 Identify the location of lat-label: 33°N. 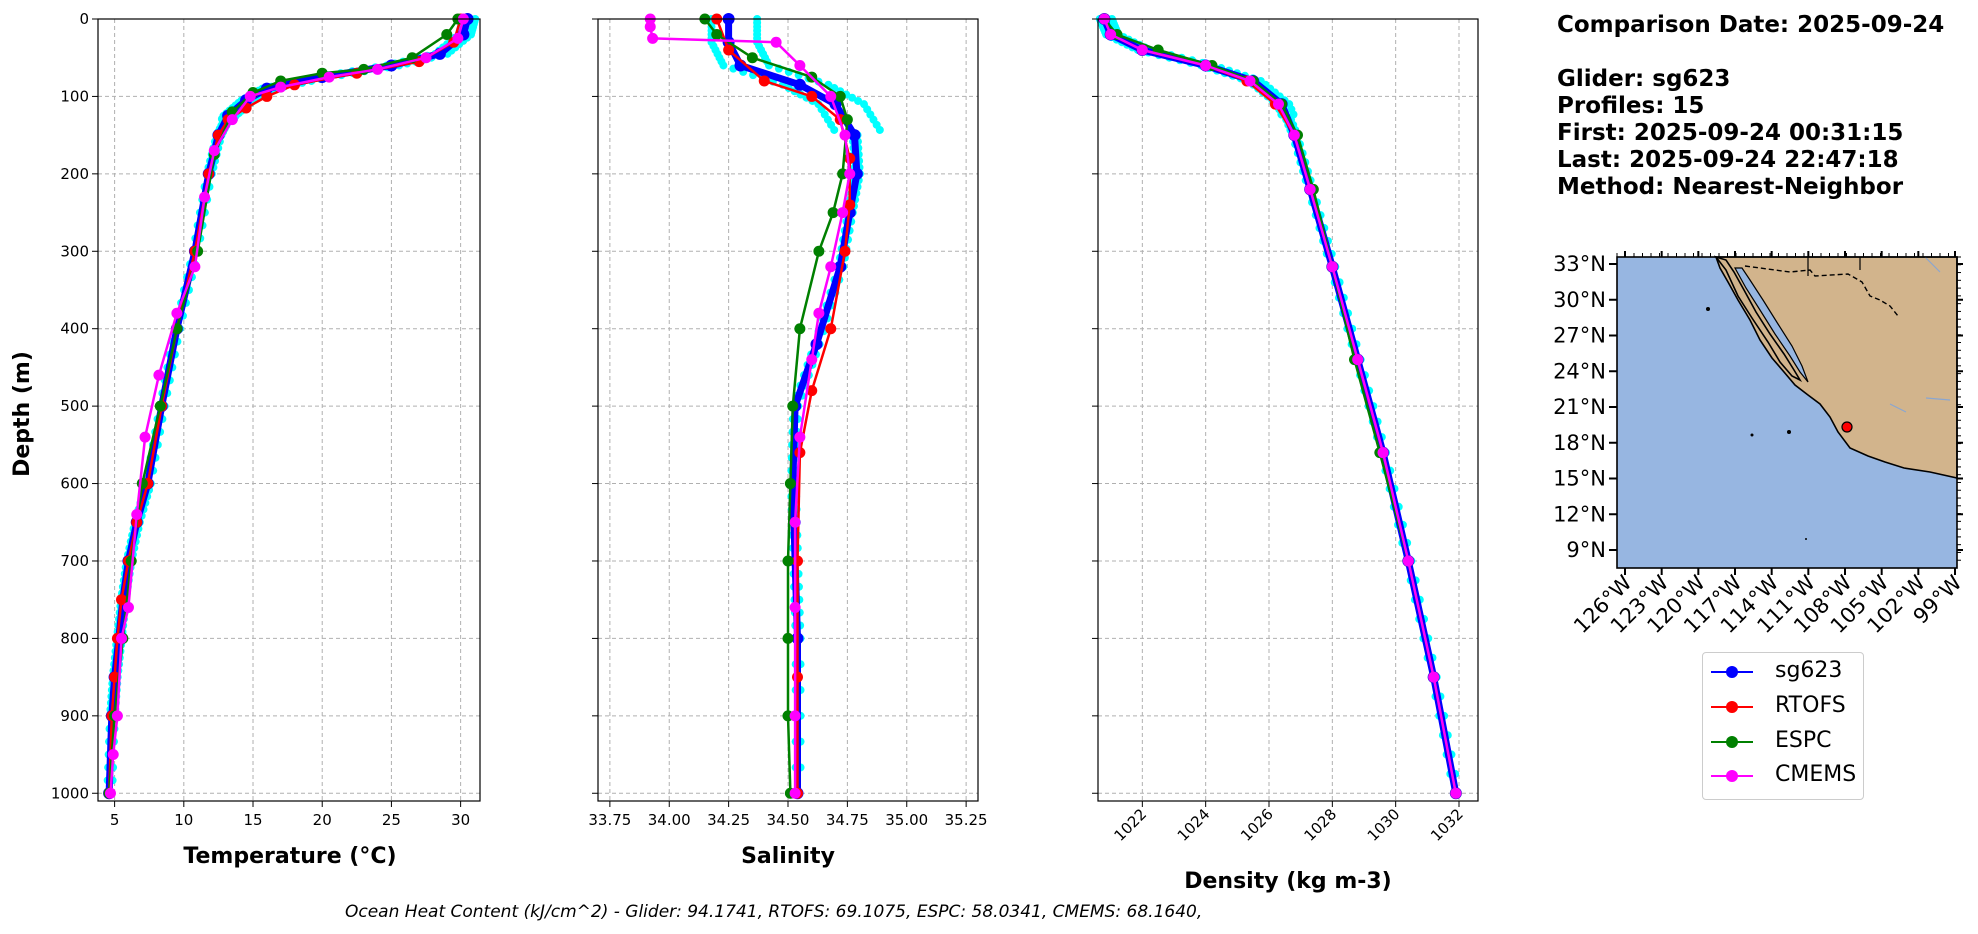
(1579, 264).